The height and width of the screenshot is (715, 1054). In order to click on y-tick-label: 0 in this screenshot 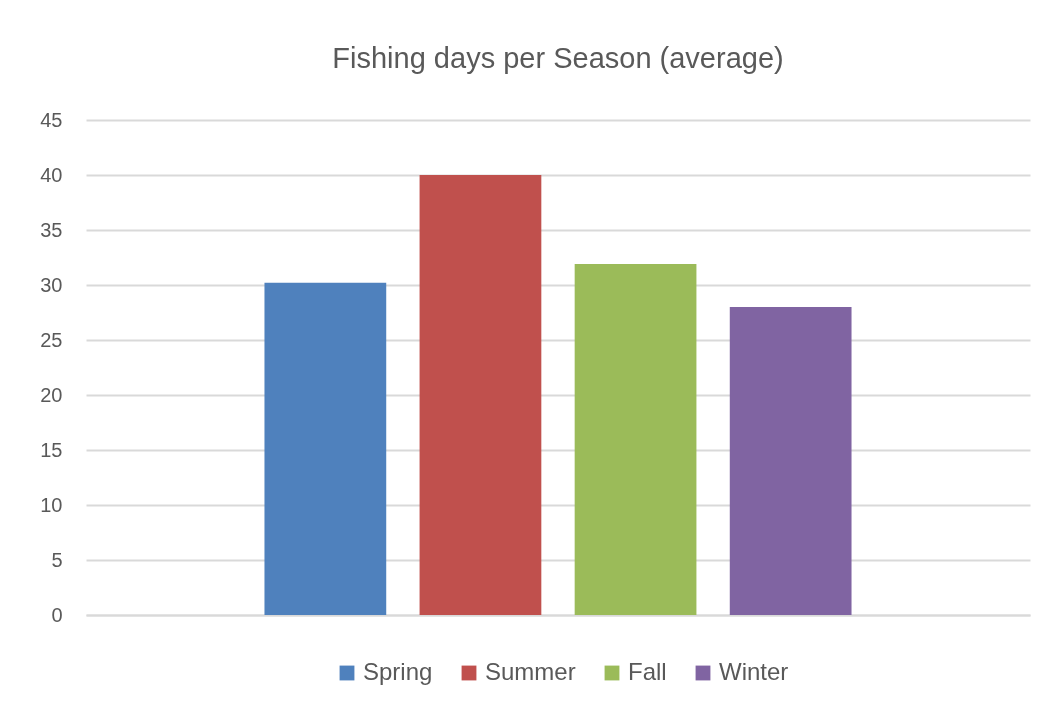, I will do `click(57, 614)`.